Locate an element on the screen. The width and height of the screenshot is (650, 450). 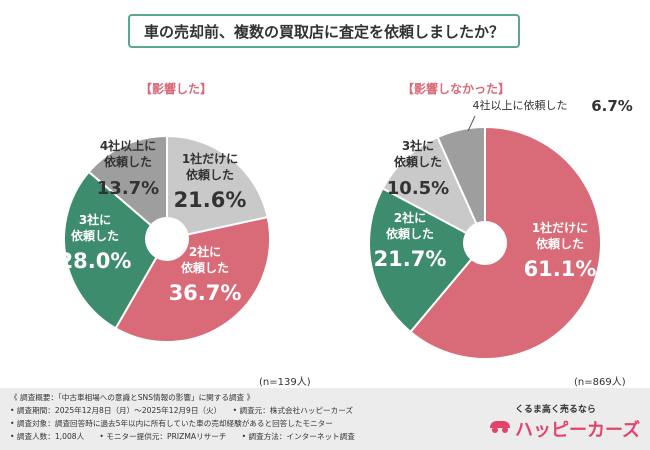
slice-label: 4社以上に is located at coordinates (128, 145).